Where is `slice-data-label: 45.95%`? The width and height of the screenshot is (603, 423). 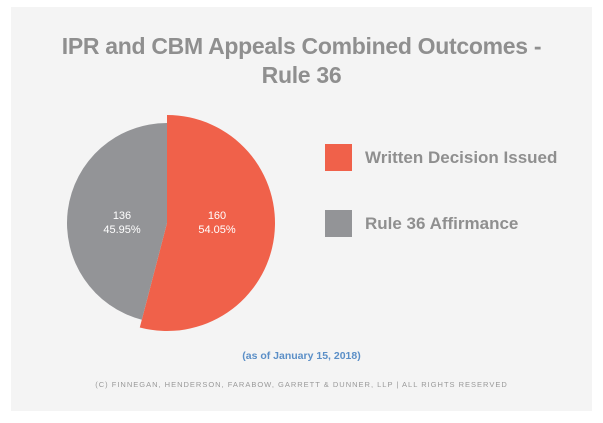 slice-data-label: 45.95% is located at coordinates (122, 230).